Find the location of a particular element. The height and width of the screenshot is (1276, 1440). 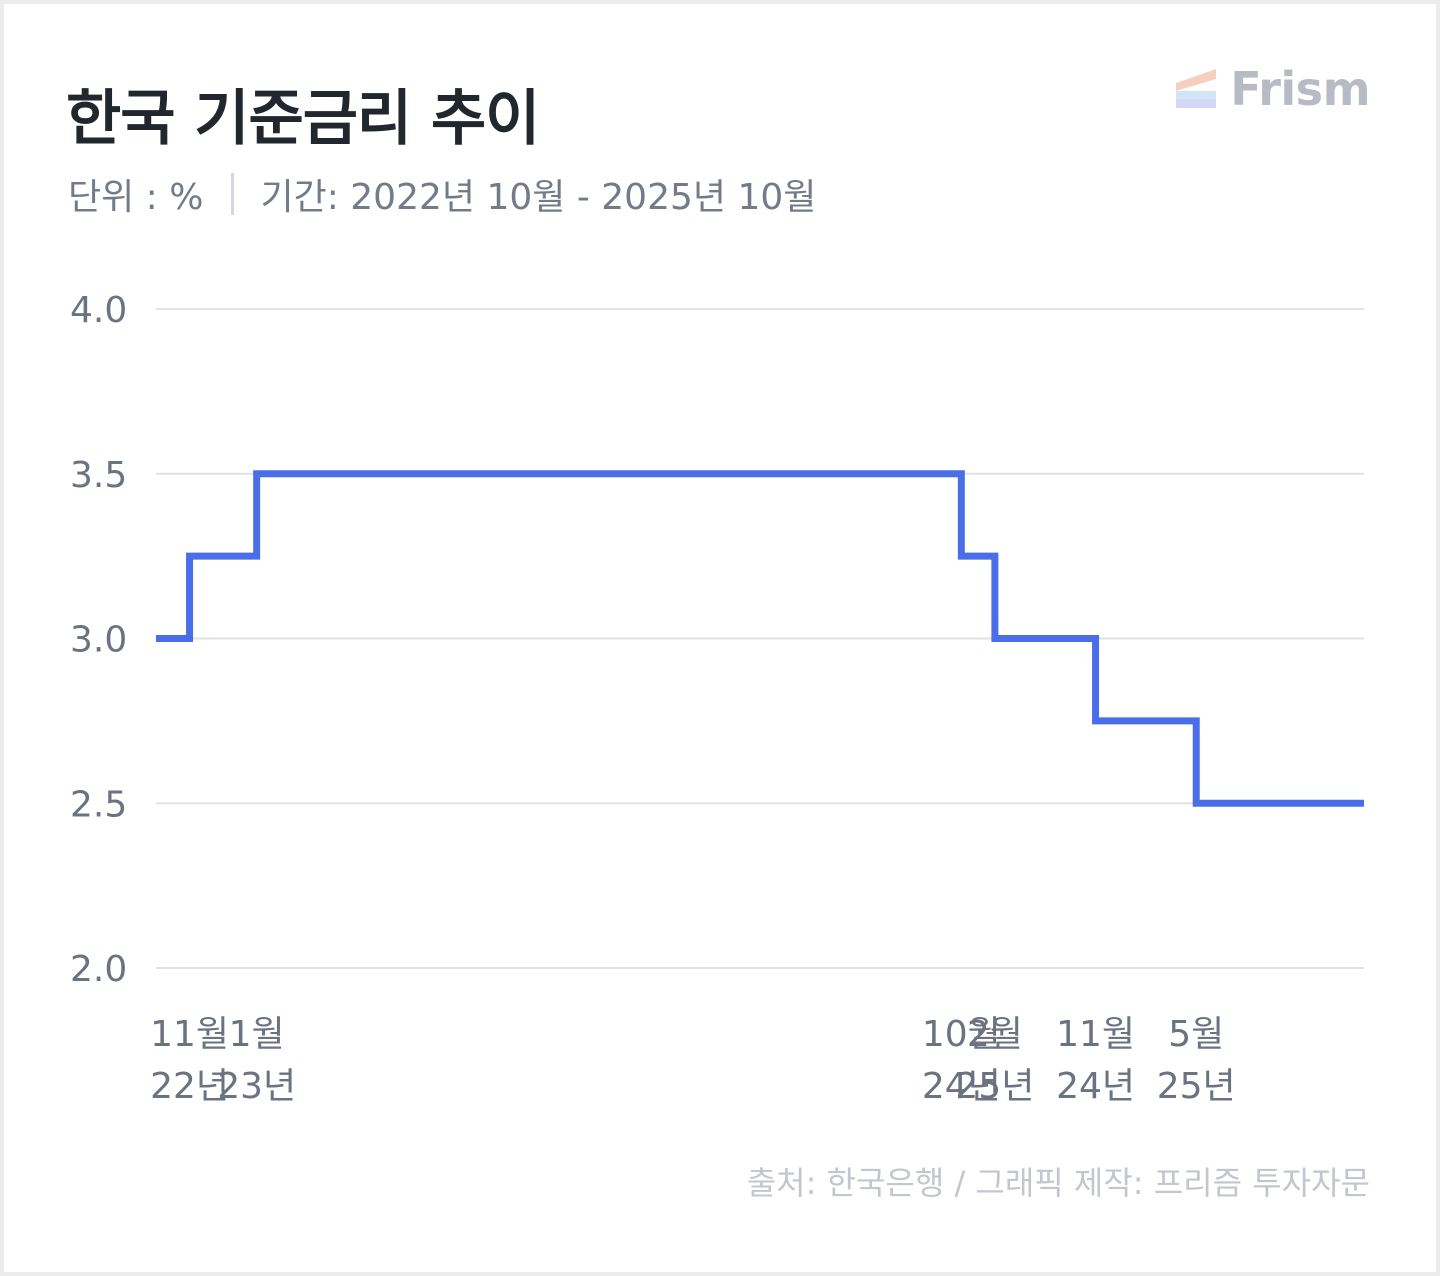

y-tick-label: 2.5 is located at coordinates (98, 804).